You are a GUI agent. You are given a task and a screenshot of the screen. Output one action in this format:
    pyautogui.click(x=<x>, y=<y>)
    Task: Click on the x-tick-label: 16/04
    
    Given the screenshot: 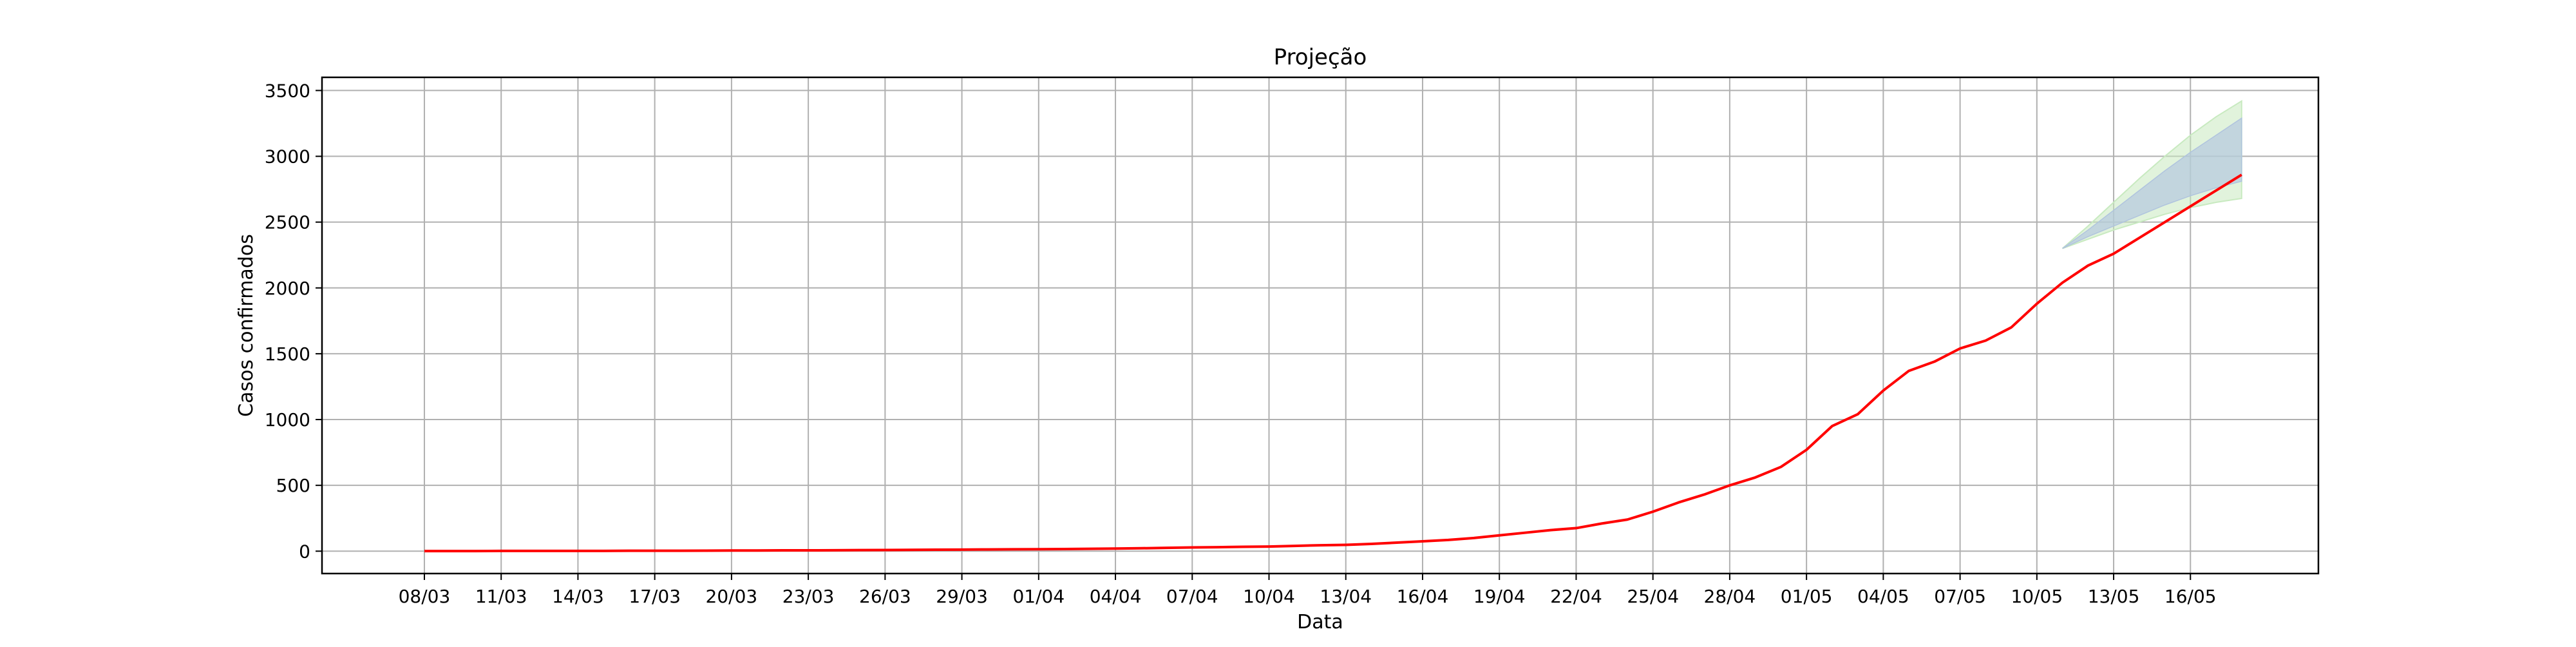 What is the action you would take?
    pyautogui.click(x=1423, y=596)
    